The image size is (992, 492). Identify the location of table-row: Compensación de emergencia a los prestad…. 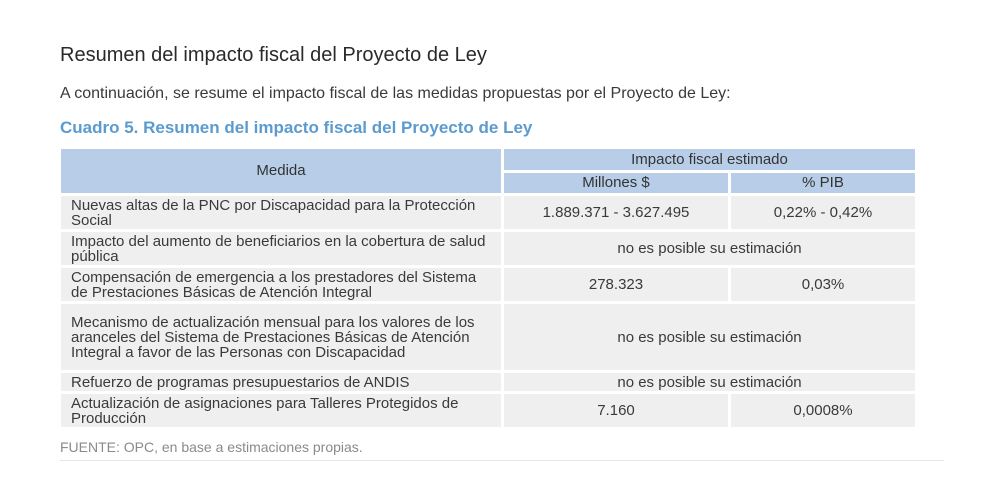
(488, 284).